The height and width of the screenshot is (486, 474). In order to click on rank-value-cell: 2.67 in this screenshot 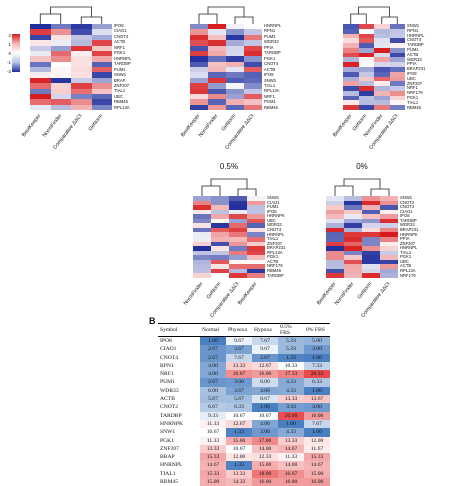, I will do `click(213, 382)`.